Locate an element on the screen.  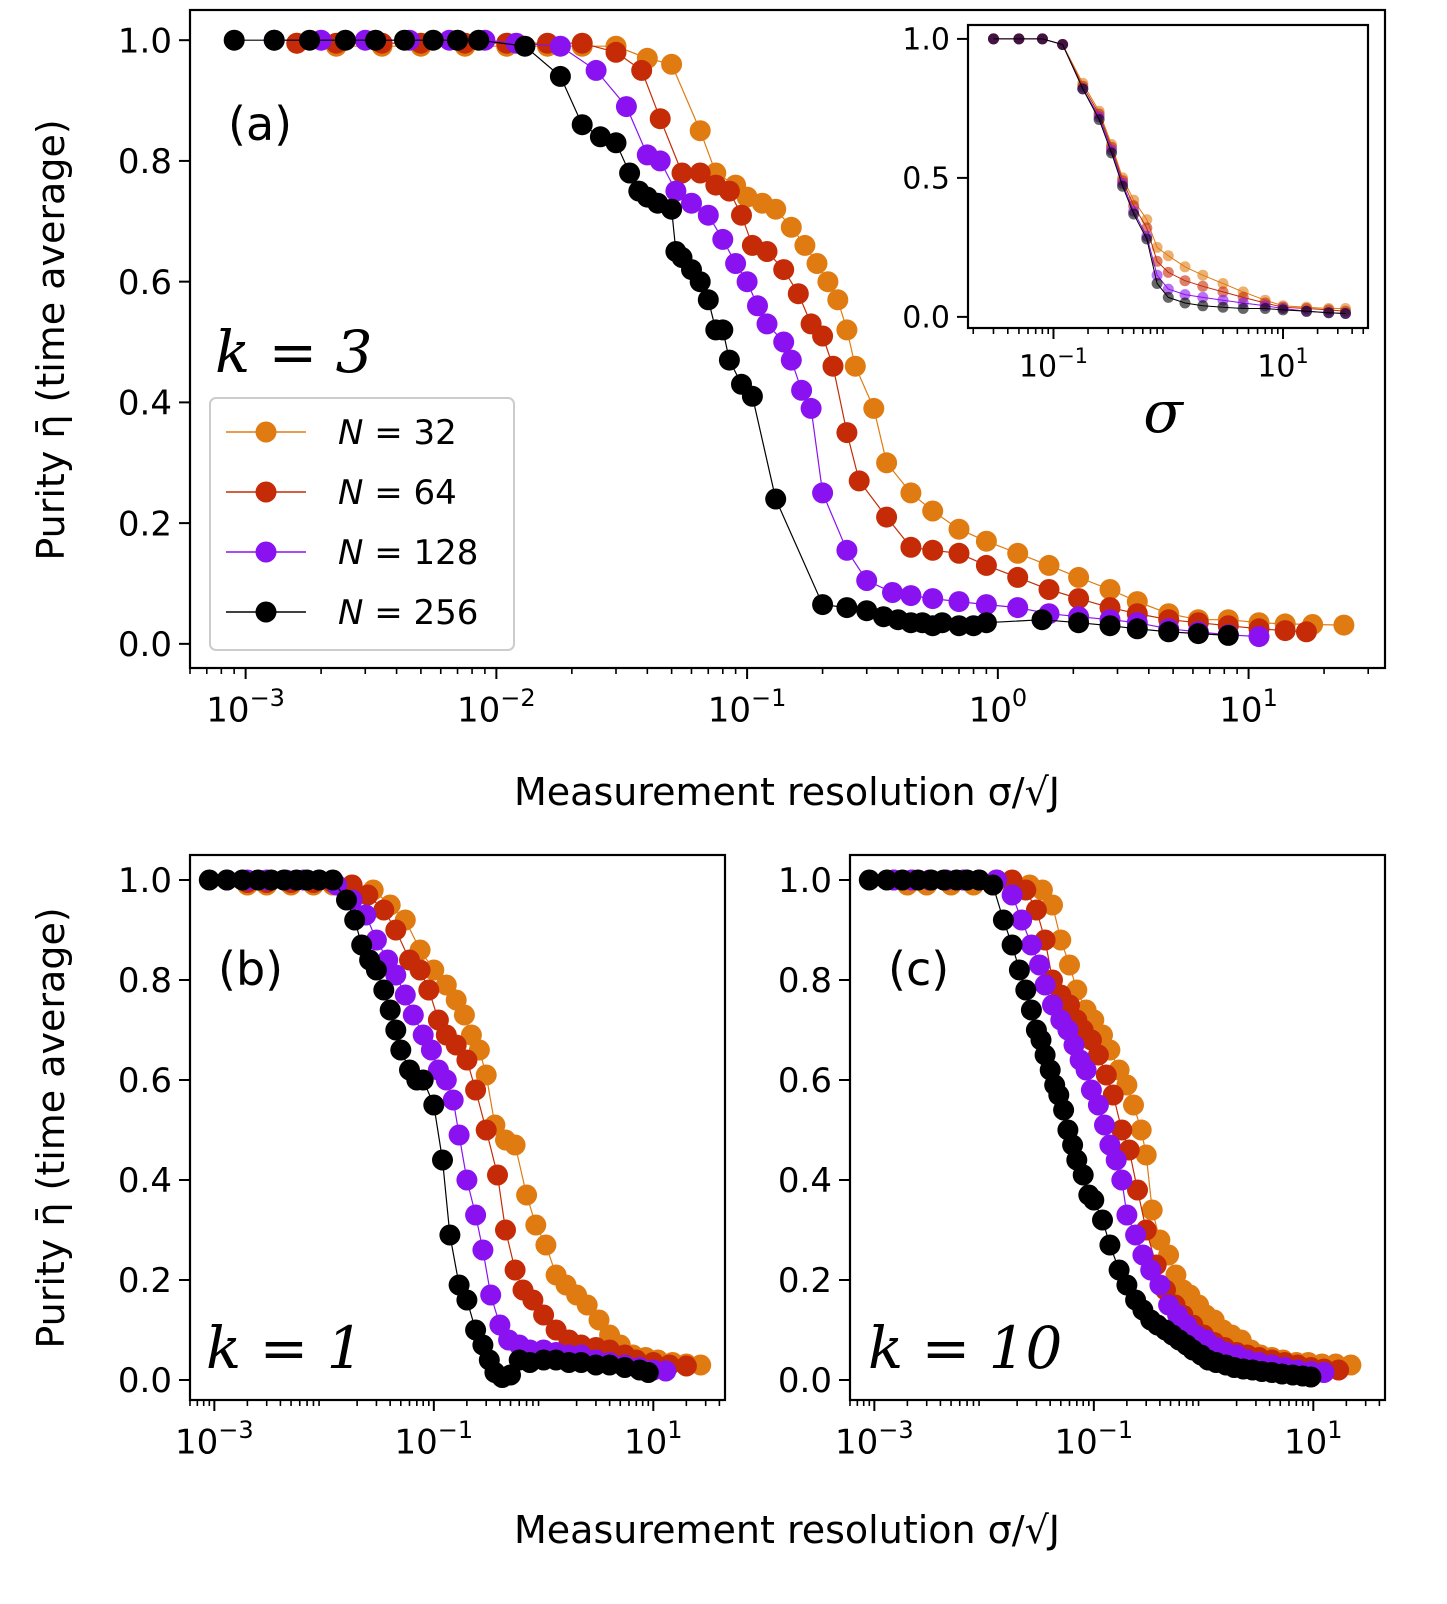
ainset-frame is located at coordinates (1168, 176).